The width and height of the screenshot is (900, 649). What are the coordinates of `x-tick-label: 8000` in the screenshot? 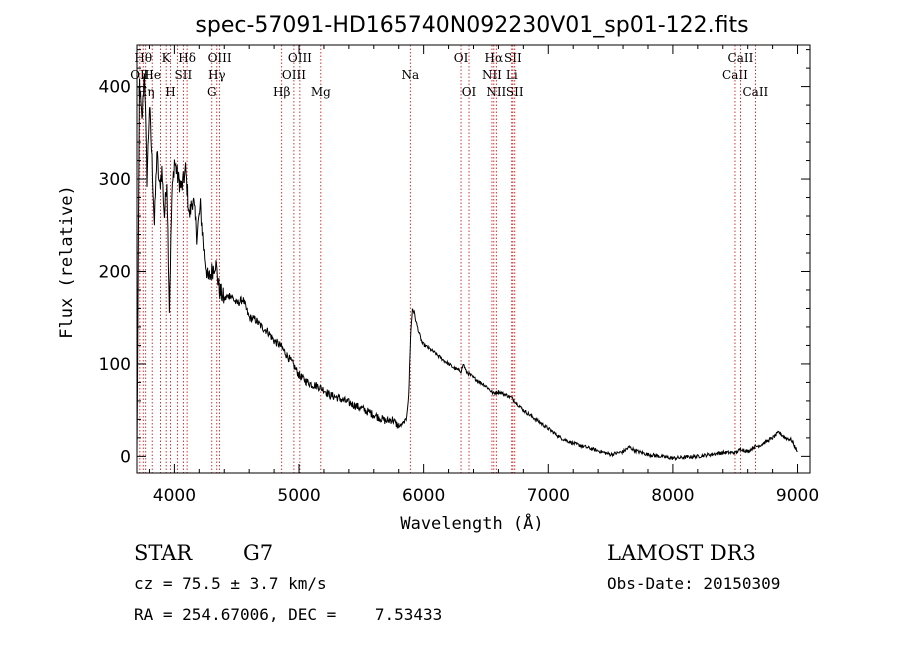 It's located at (672, 496).